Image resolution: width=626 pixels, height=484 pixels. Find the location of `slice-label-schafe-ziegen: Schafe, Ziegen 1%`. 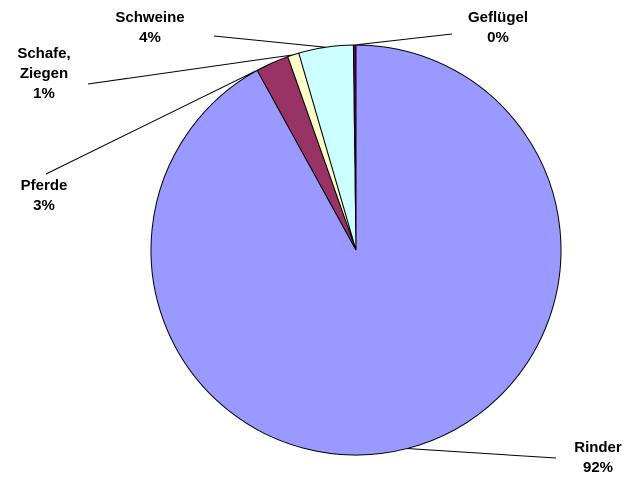

slice-label-schafe-ziegen: Schafe, Ziegen 1% is located at coordinates (43, 73).